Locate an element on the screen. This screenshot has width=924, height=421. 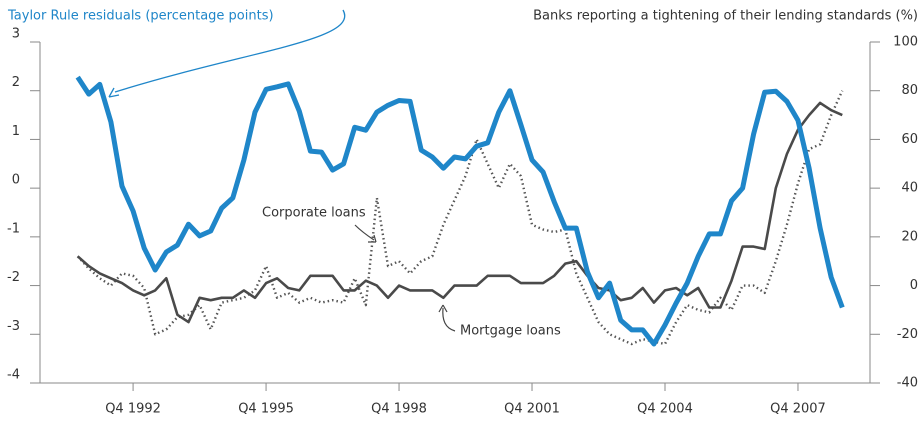
y-tick-label: 1 is located at coordinates (16, 131).